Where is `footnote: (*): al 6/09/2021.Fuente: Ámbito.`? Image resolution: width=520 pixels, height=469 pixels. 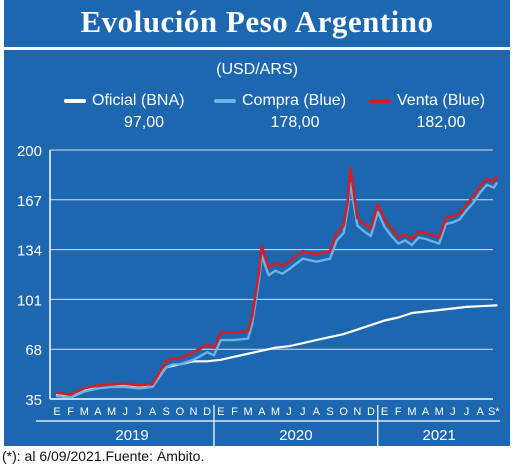 footnote: (*): al 6/09/2021.Fuente: Ámbito. is located at coordinates (103, 456).